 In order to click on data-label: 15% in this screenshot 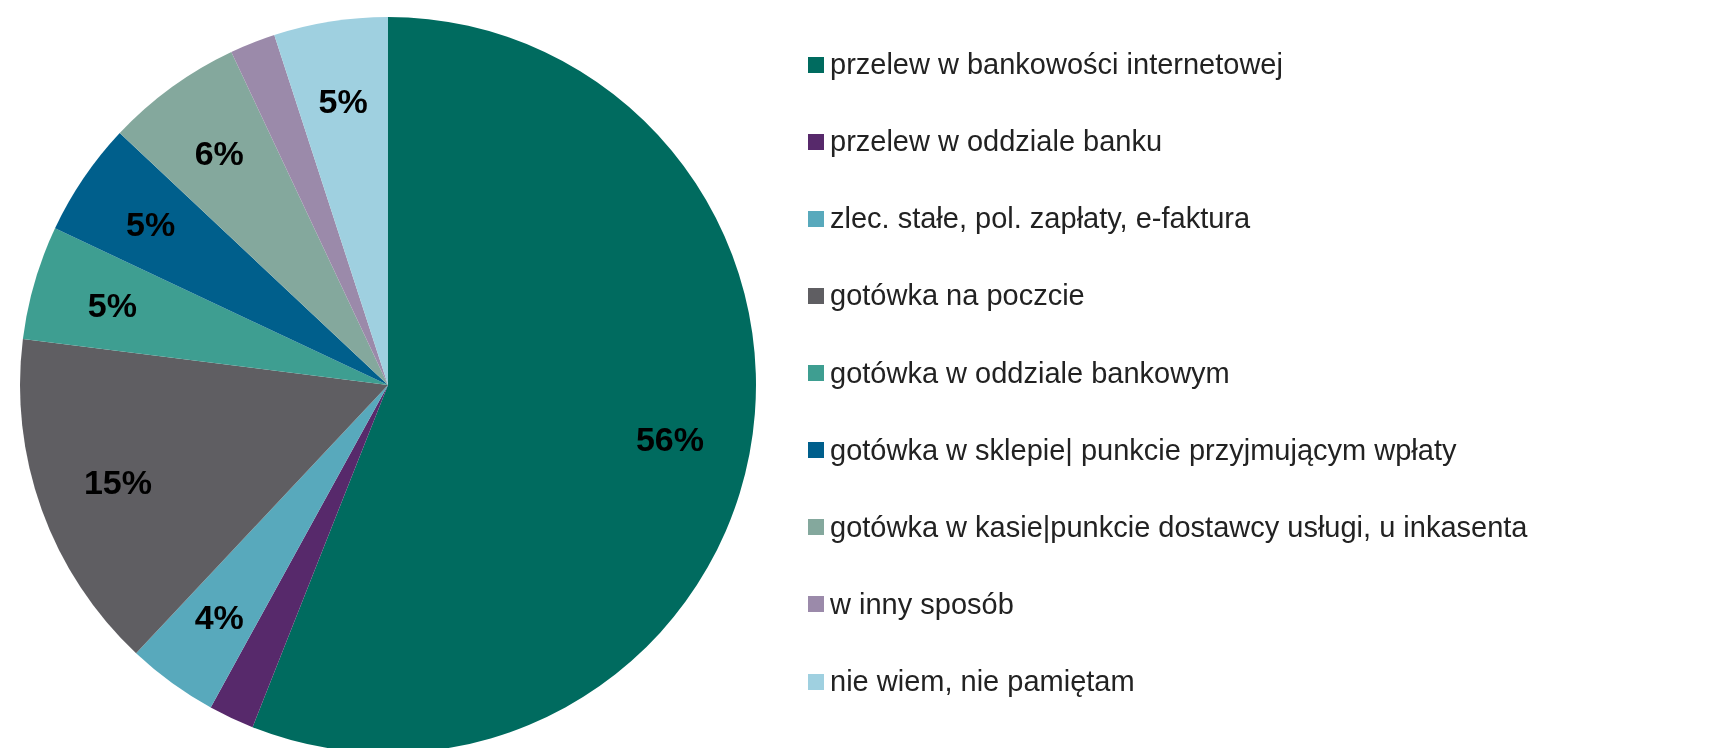, I will do `click(117, 482)`.